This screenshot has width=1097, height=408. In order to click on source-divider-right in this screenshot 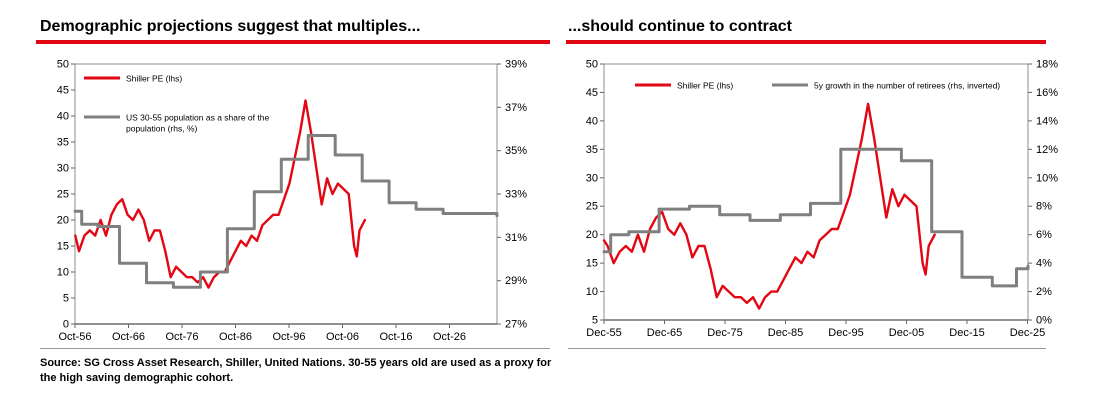, I will do `click(807, 348)`.